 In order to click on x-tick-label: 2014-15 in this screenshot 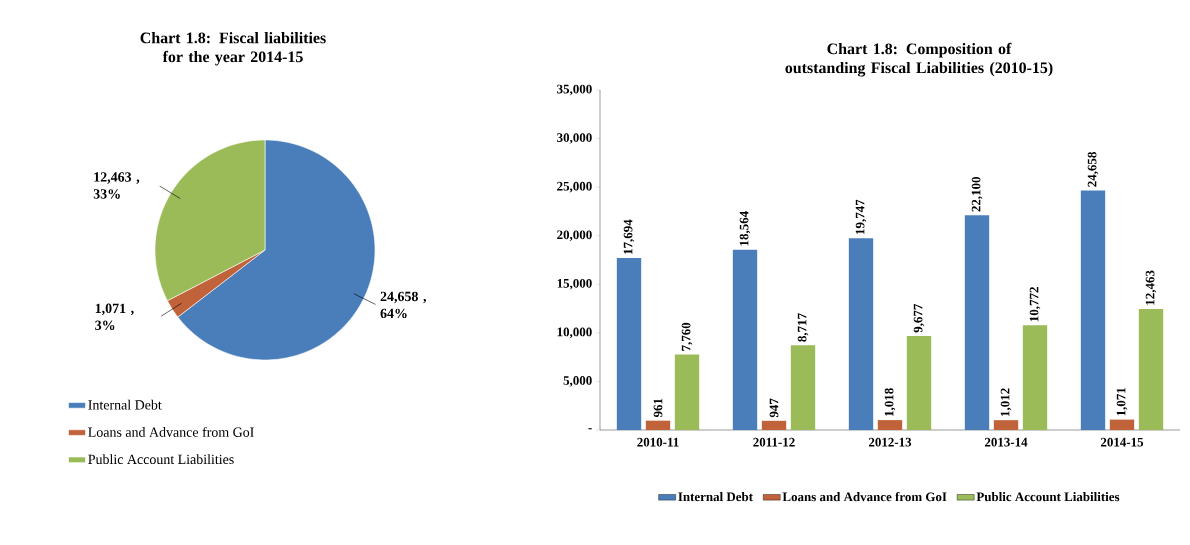, I will do `click(1122, 442)`.